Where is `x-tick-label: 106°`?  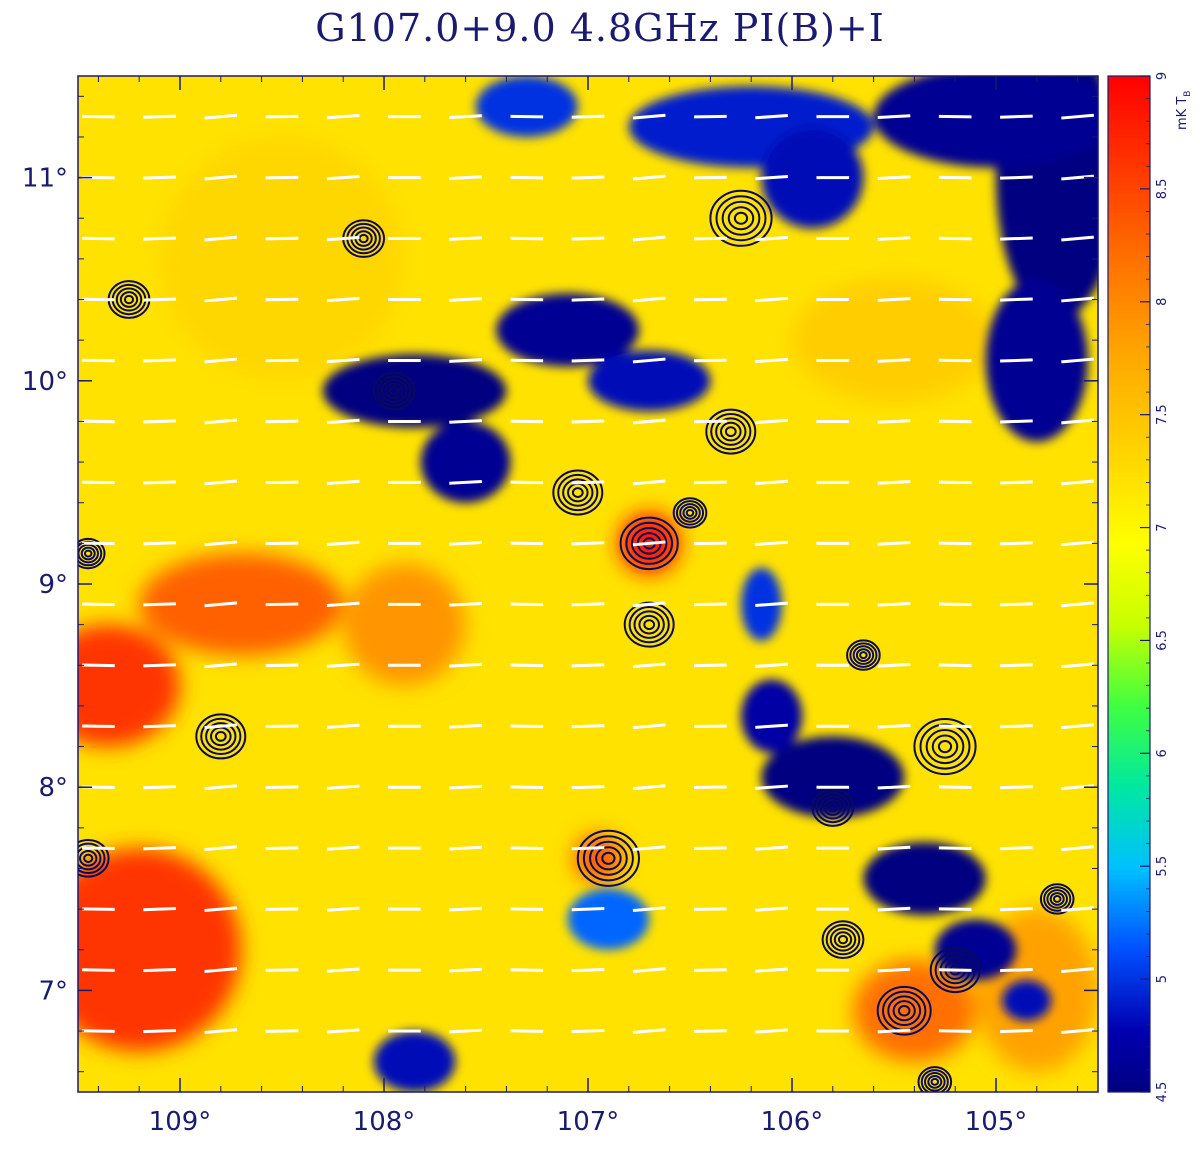 x-tick-label: 106° is located at coordinates (792, 1122).